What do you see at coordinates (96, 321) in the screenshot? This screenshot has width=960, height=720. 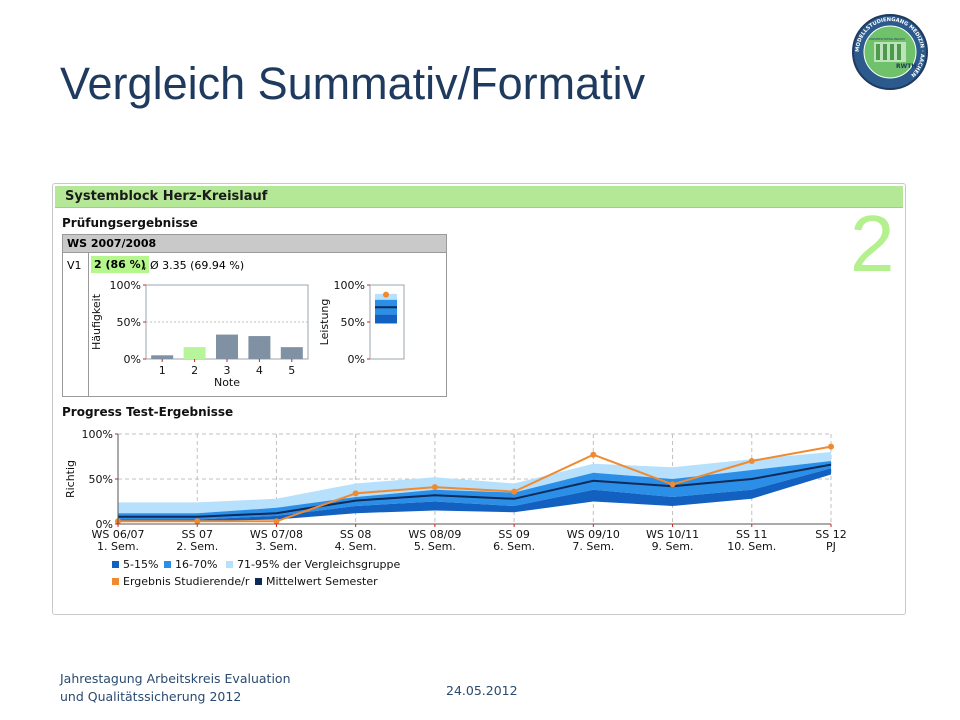 I see `grade-y-axis-label: Häufigkeit` at bounding box center [96, 321].